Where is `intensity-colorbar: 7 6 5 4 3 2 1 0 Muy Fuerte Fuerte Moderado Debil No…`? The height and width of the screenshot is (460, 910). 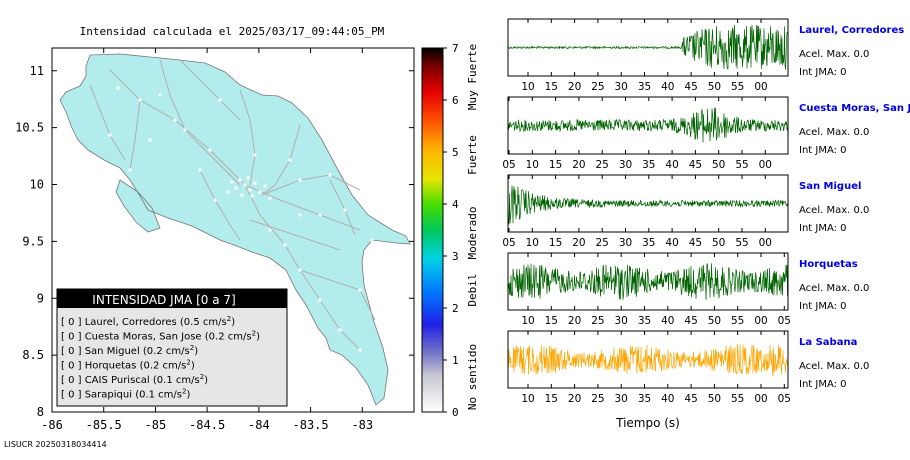
intensity-colorbar: 7 6 5 4 3 2 1 0 Muy Fuerte Fuerte Moderado Debil No… is located at coordinates (450, 230).